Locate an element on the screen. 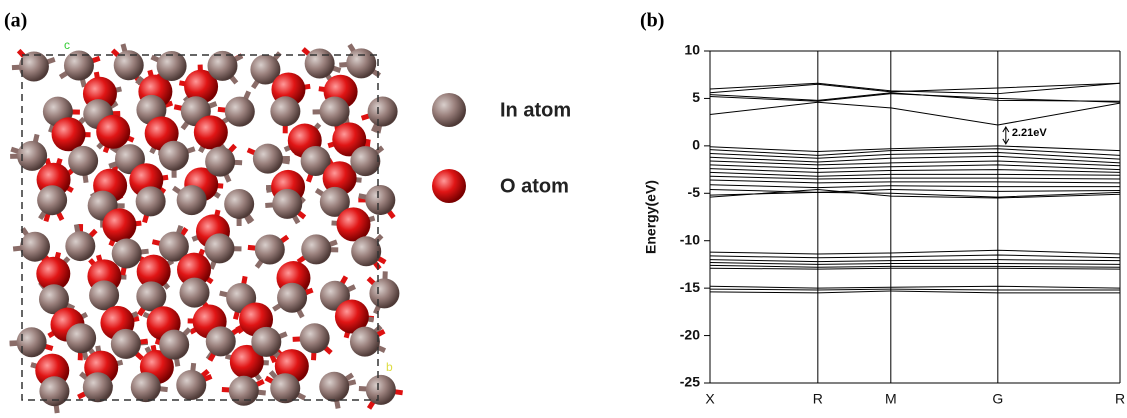  legend-label: In atom is located at coordinates (535, 110).